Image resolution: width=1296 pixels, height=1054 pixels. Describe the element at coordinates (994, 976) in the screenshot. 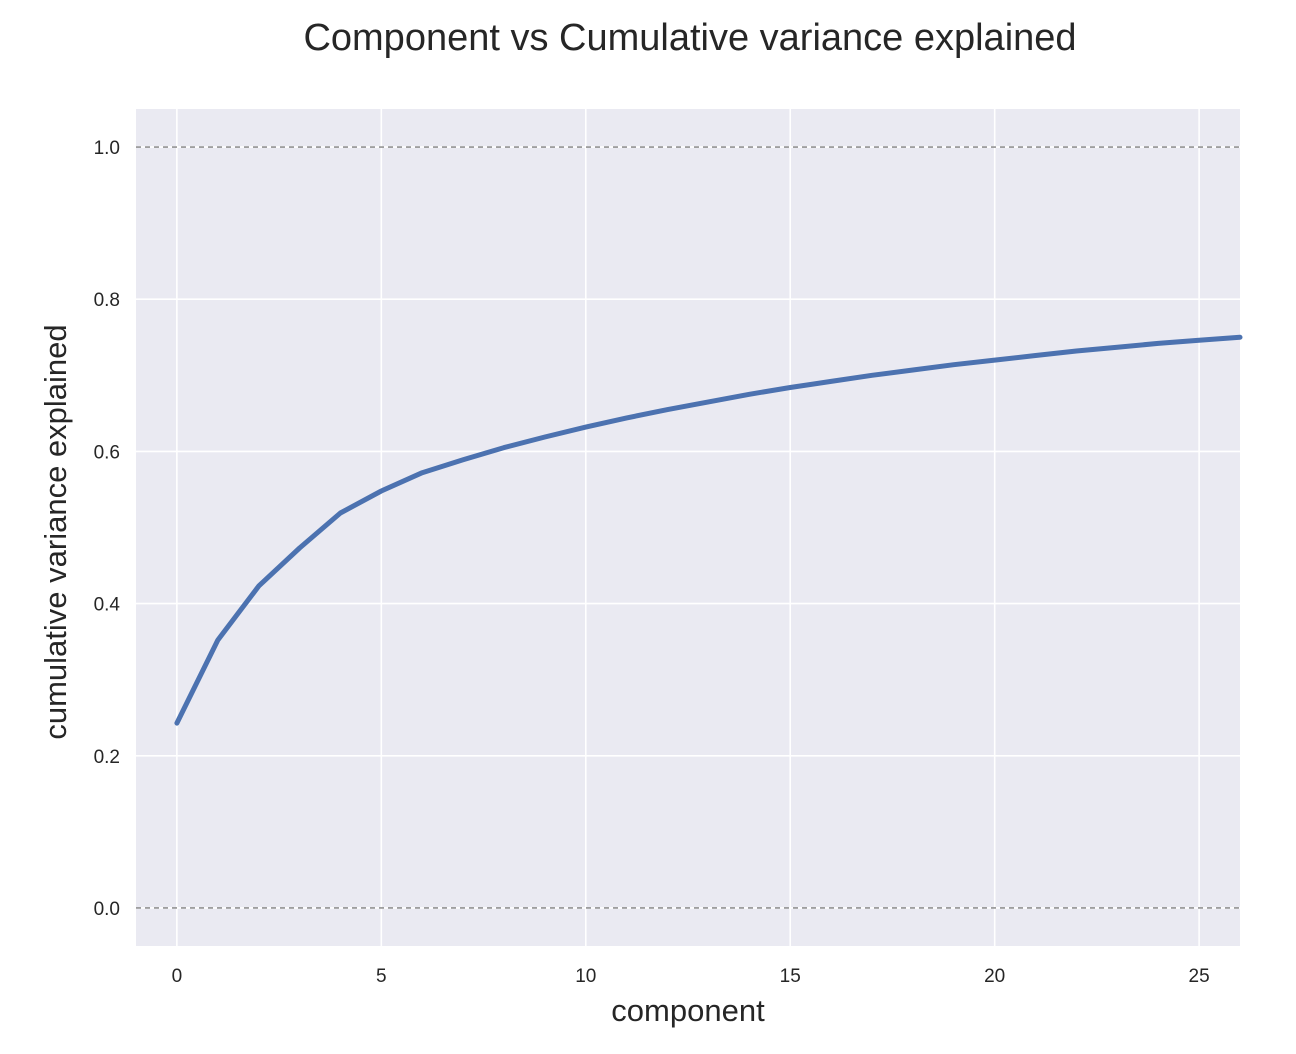

I see `x-tick-label: 20` at that location.